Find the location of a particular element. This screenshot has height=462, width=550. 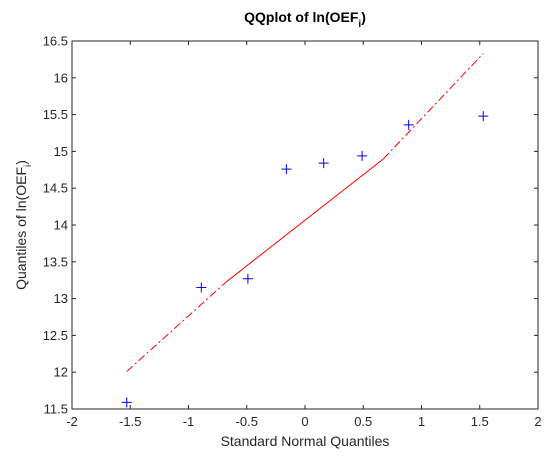

y-tick-label: 12 is located at coordinates (61, 372).